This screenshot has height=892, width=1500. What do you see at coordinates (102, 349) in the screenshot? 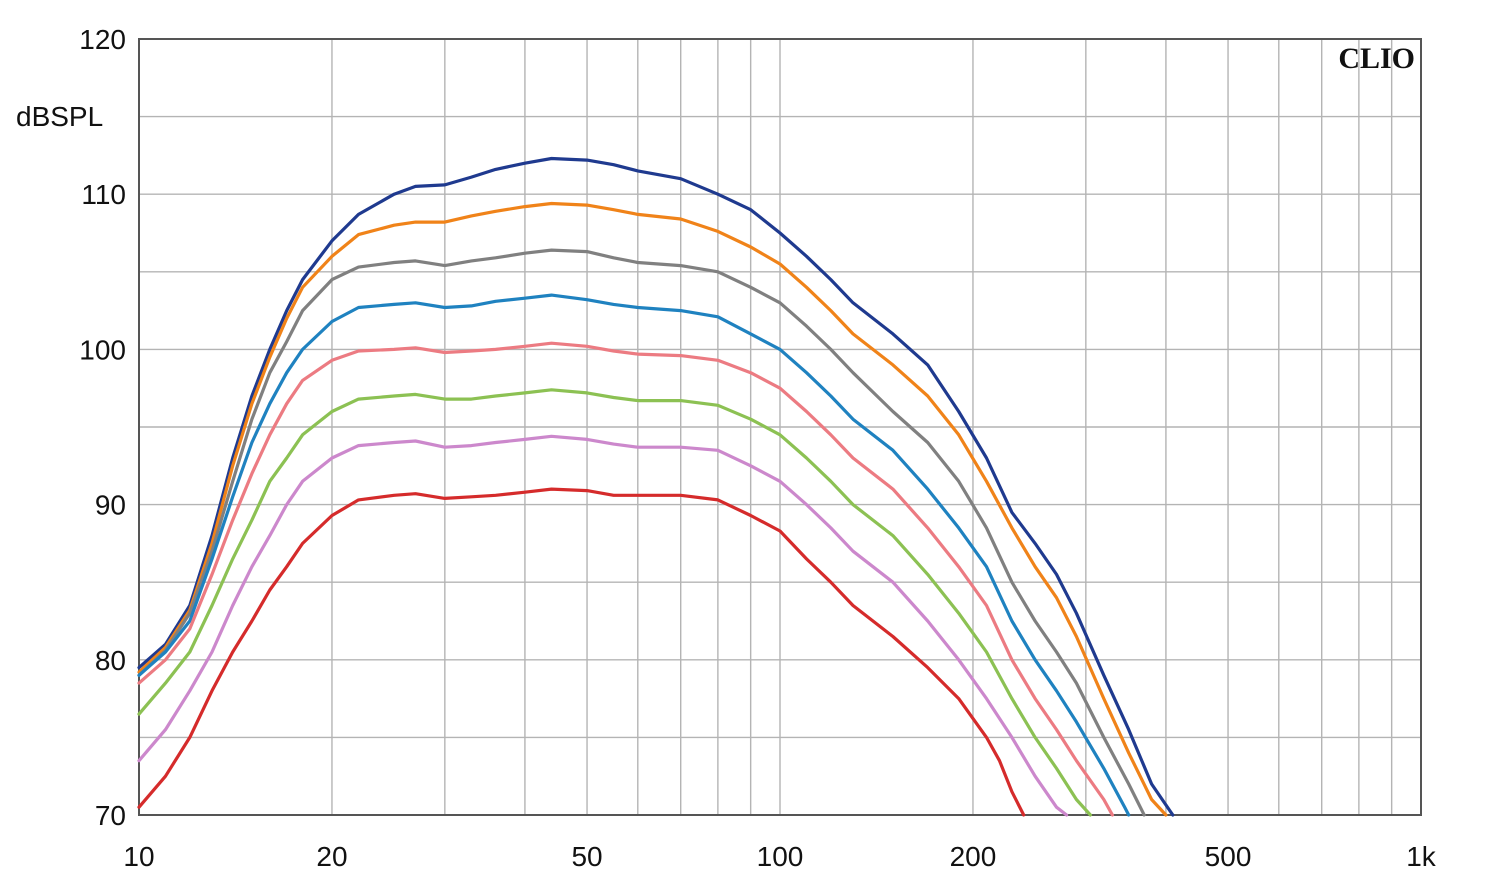
I see `y-tick-label: 100` at bounding box center [102, 349].